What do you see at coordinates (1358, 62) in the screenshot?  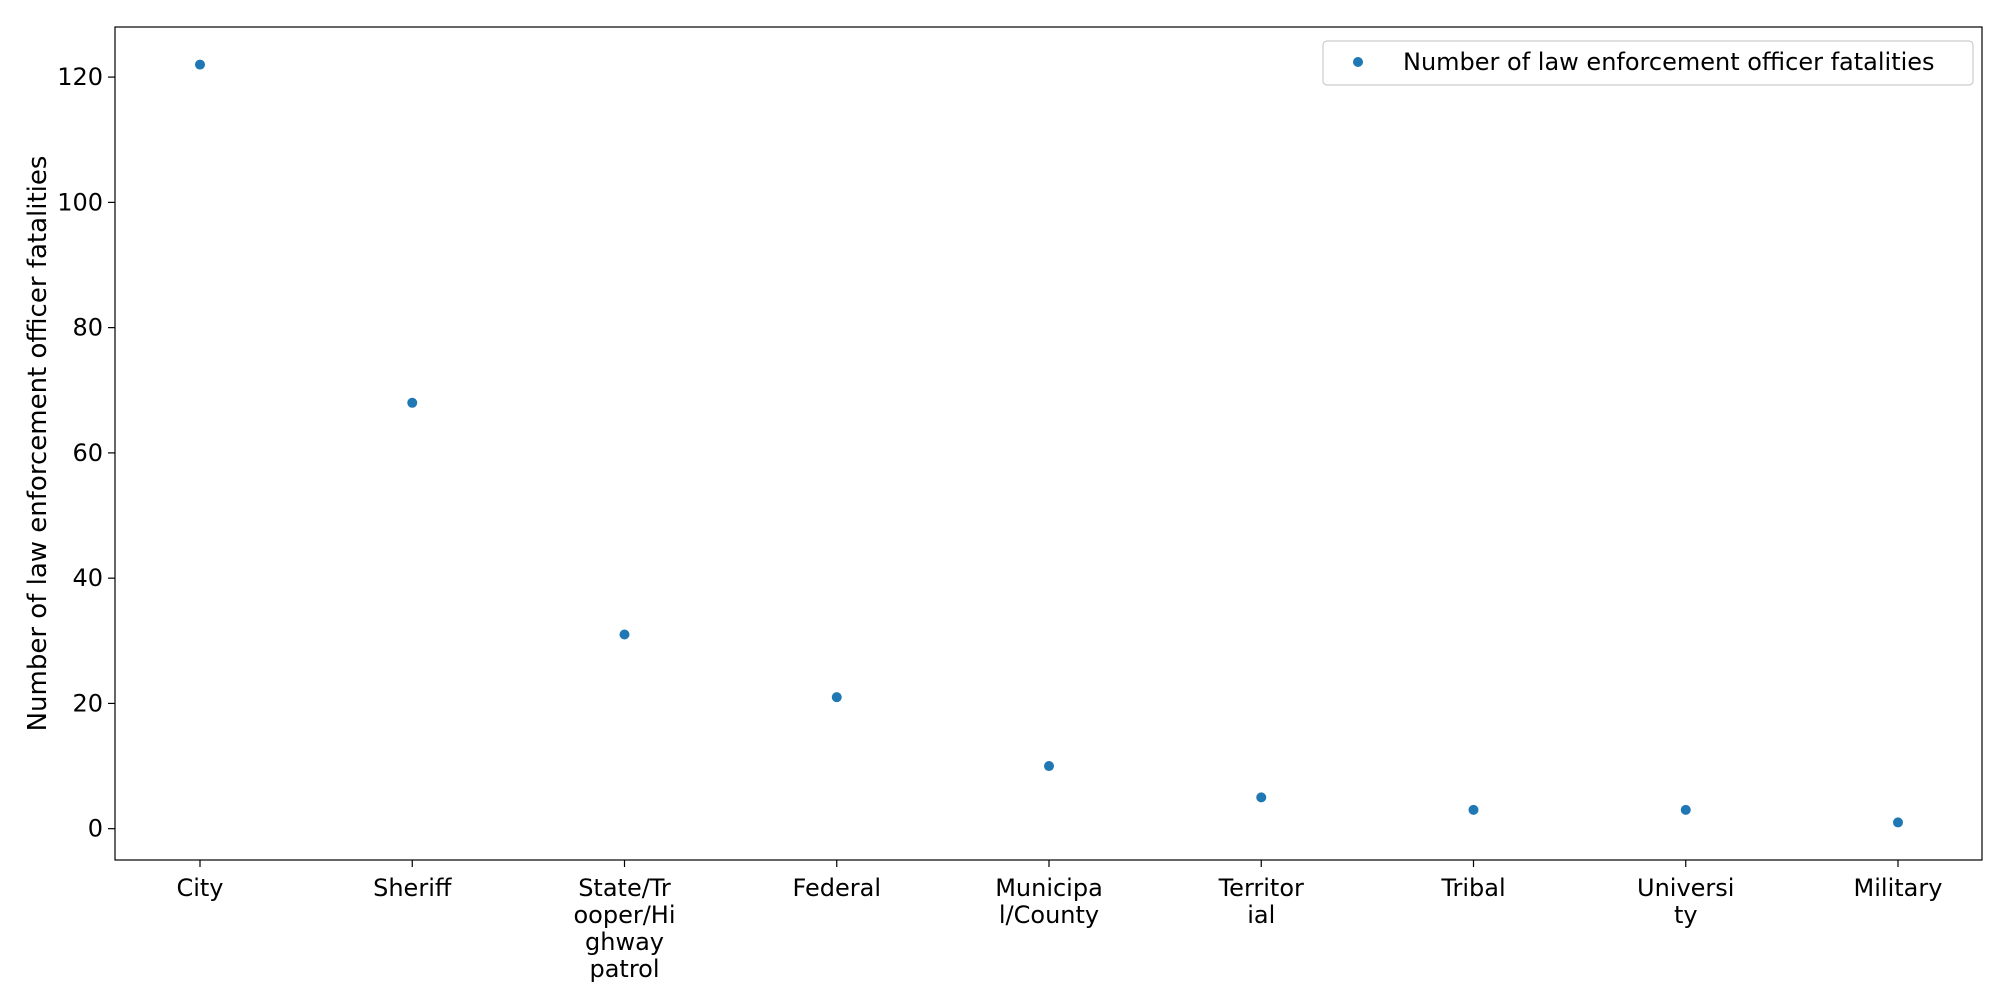 I see `legend-marker` at bounding box center [1358, 62].